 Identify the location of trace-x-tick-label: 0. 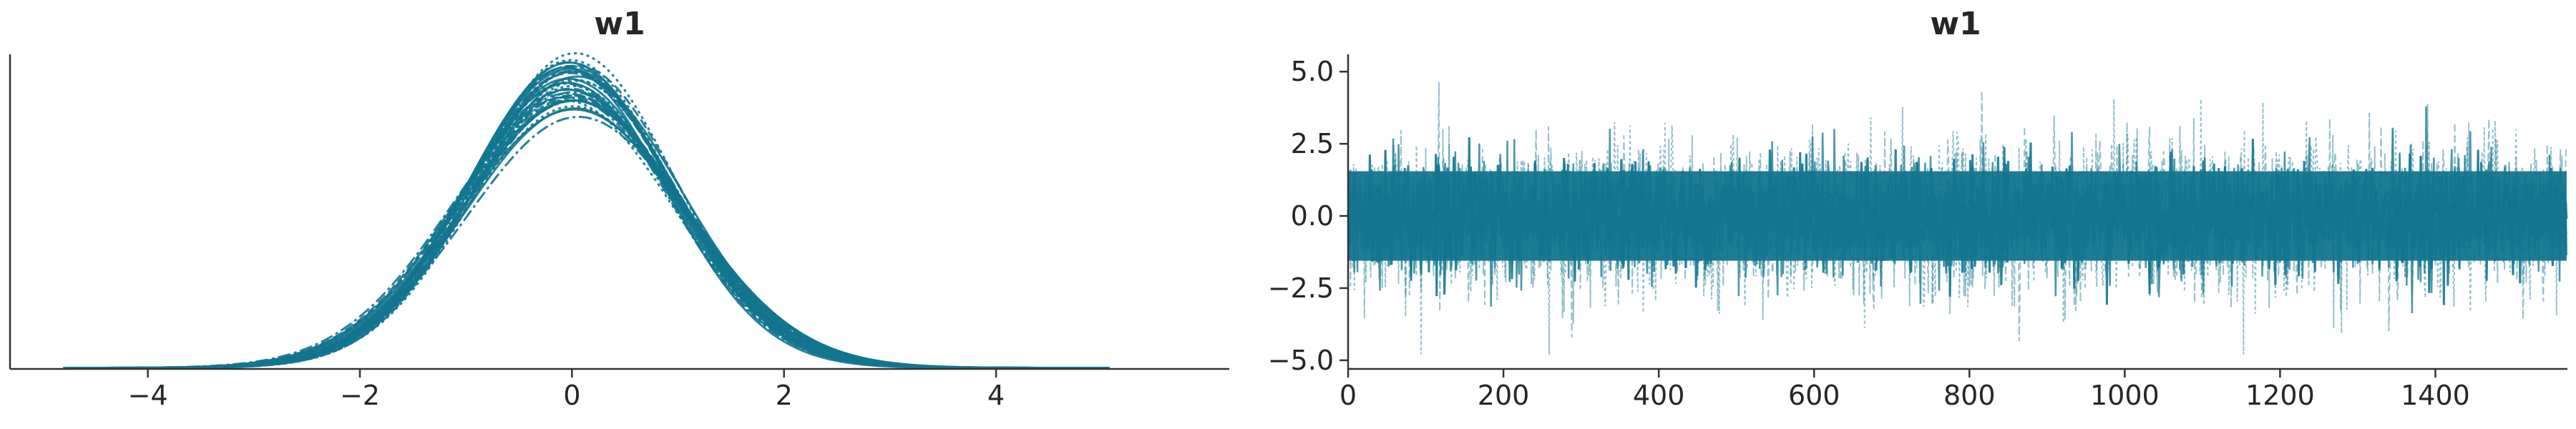
(1348, 395).